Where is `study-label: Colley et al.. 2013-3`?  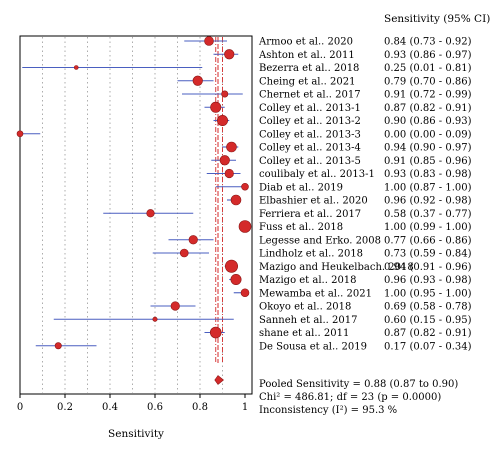
study-label: Colley et al.. 2013-3 is located at coordinates (310, 134).